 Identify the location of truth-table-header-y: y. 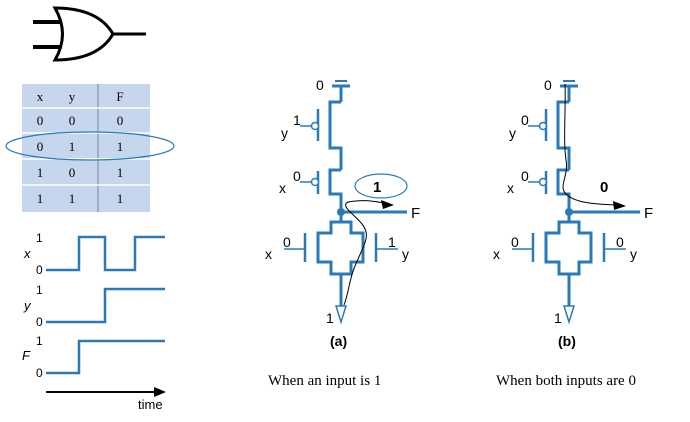
(72, 96).